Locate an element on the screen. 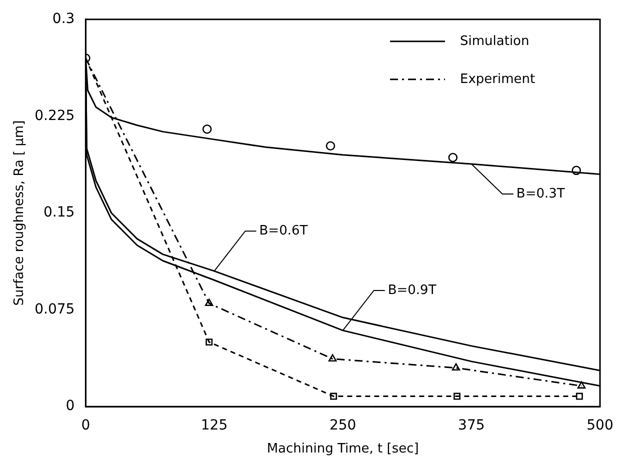  x-tick-label: 375 is located at coordinates (471, 426).